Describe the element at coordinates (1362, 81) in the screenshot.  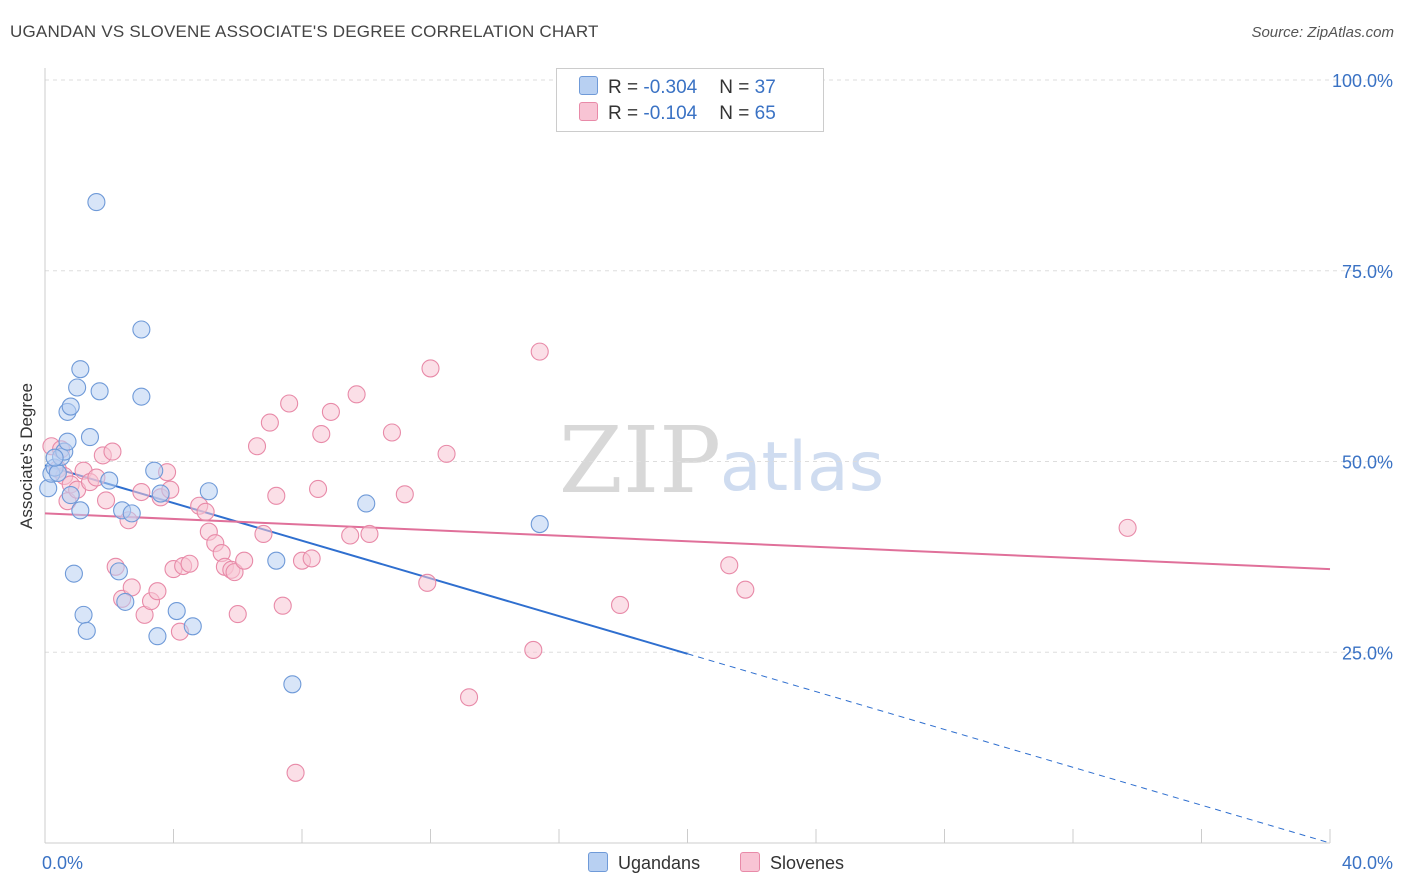
I see `y-tick-label: 100.0%` at that location.